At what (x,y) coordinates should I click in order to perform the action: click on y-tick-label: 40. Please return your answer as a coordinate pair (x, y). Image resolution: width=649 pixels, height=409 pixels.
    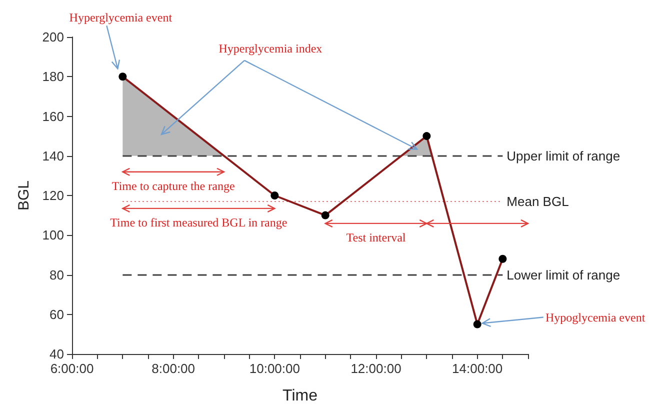
    Looking at the image, I should click on (57, 354).